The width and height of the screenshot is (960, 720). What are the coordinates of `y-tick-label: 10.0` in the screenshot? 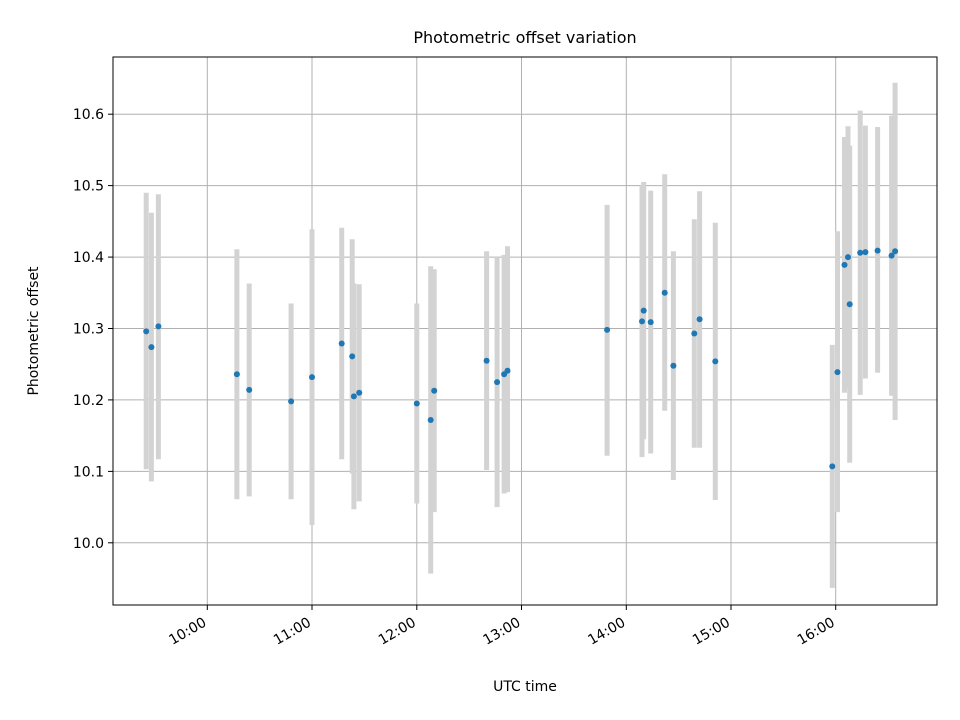 It's located at (88, 544).